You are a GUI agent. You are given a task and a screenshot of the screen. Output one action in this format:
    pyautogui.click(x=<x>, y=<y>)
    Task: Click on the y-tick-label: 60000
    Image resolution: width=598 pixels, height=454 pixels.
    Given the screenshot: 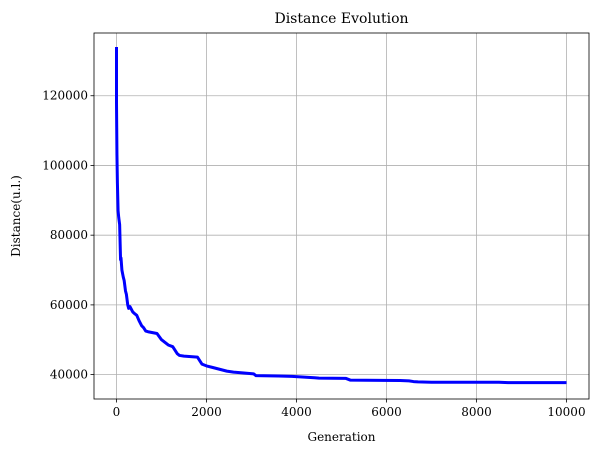 What is the action you would take?
    pyautogui.click(x=69, y=305)
    